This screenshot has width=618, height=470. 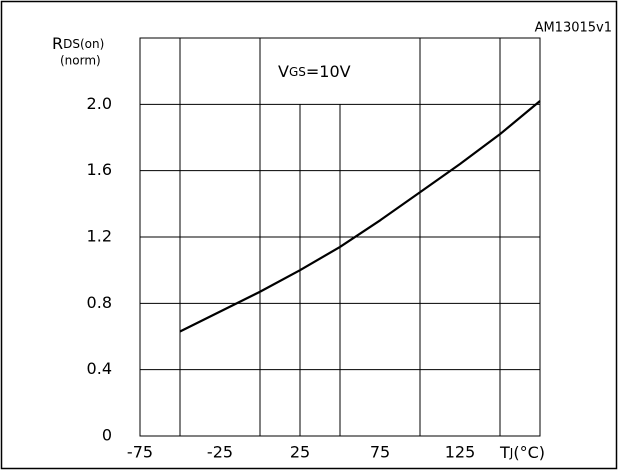 What do you see at coordinates (297, 72) in the screenshot?
I see `annotation-sub: GS` at bounding box center [297, 72].